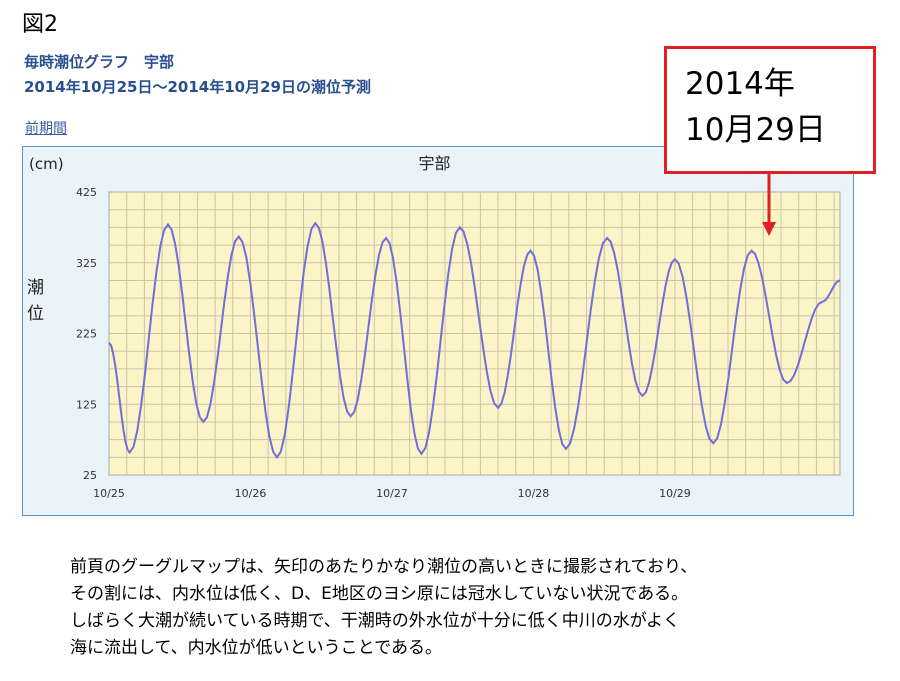  I want to click on x-tick-label: 10/26, so click(251, 493).